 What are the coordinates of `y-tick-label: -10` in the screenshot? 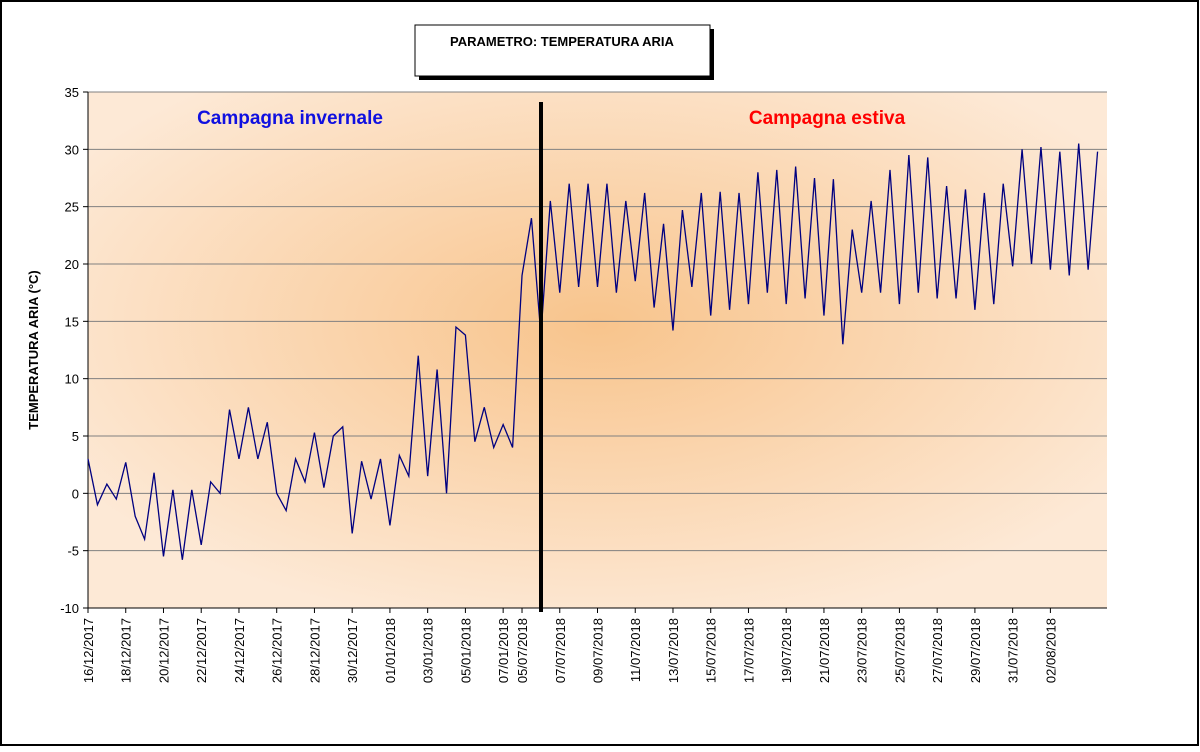 It's located at (69, 608).